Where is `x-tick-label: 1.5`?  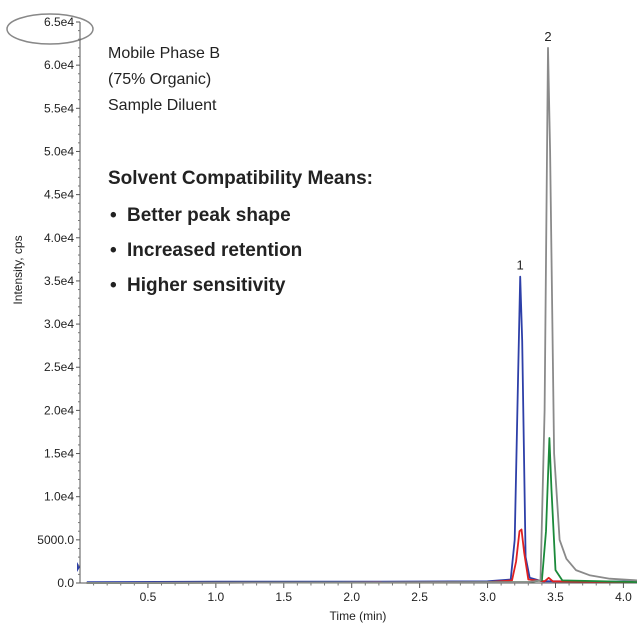
x-tick-label: 1.5 is located at coordinates (283, 597).